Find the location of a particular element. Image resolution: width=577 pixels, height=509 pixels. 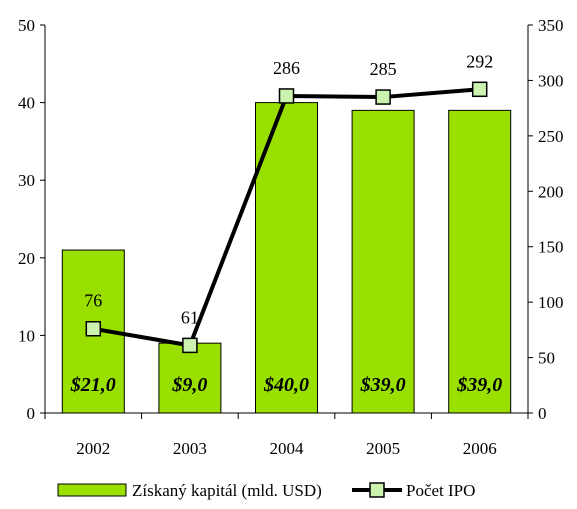

y-right-tick-label: 200 is located at coordinates (551, 191).